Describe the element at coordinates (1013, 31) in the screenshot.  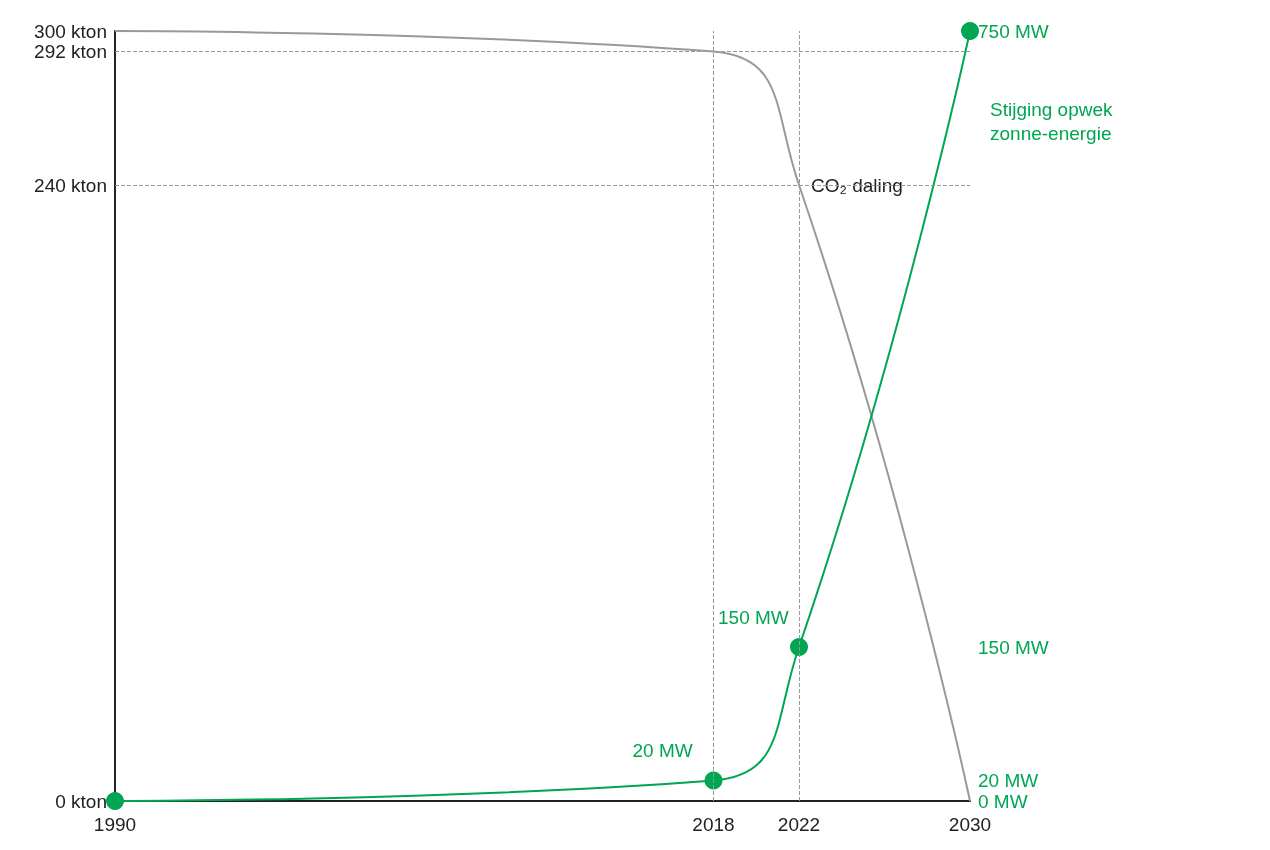
I see `y2-tick-label: 750 MW` at that location.